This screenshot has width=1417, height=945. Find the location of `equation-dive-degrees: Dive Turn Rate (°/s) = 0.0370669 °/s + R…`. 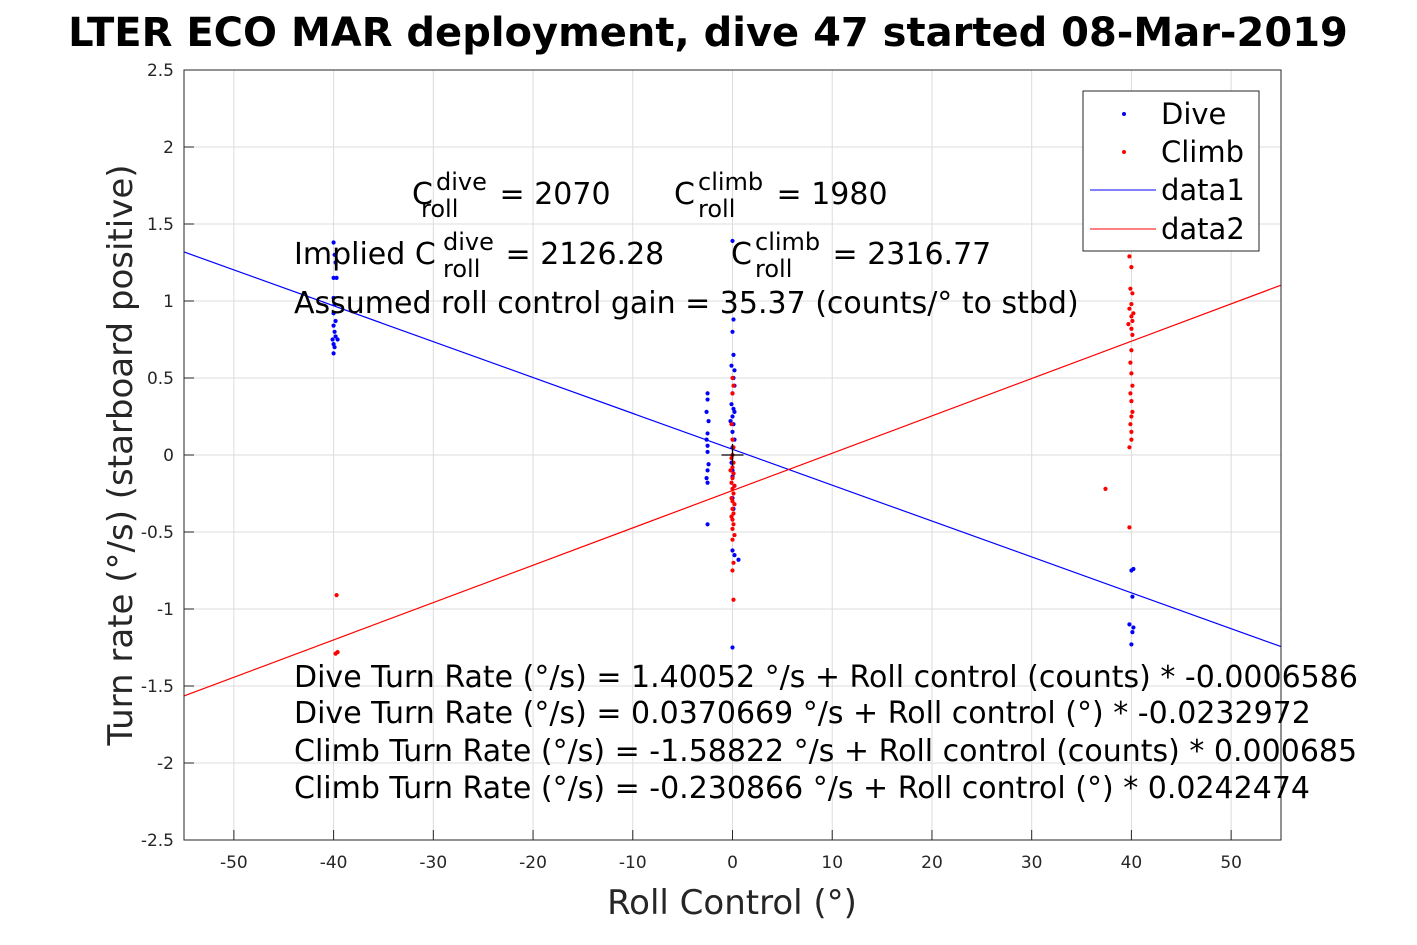

equation-dive-degrees: Dive Turn Rate (°/s) = 0.0370669 °/s + R… is located at coordinates (802, 713).